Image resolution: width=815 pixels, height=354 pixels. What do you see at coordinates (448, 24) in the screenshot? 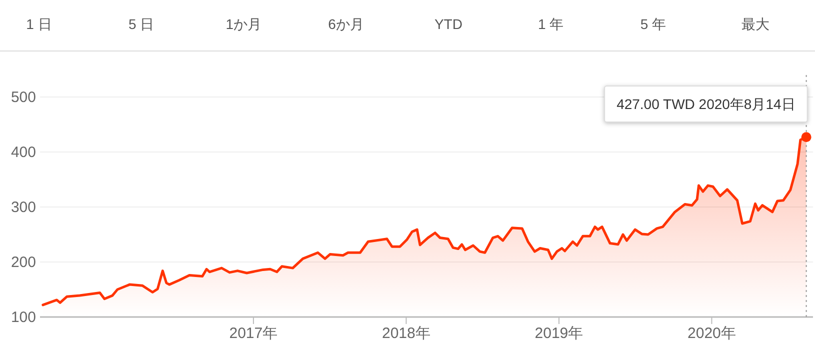
I see `text: YTD` at bounding box center [448, 24].